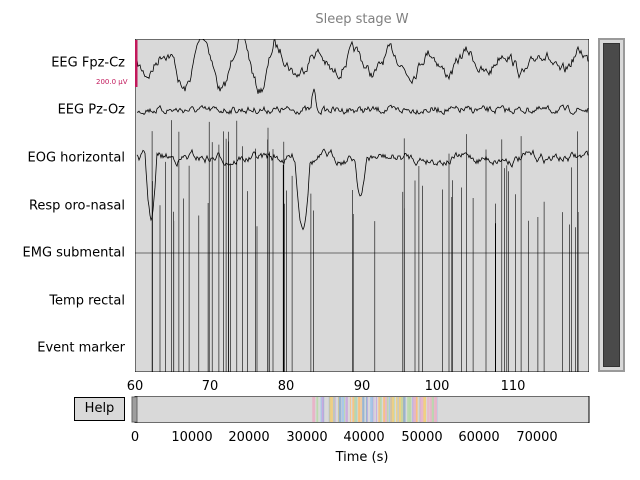 The height and width of the screenshot is (480, 640). What do you see at coordinates (537, 437) in the screenshot?
I see `overview-tick-label: 70000` at bounding box center [537, 437].